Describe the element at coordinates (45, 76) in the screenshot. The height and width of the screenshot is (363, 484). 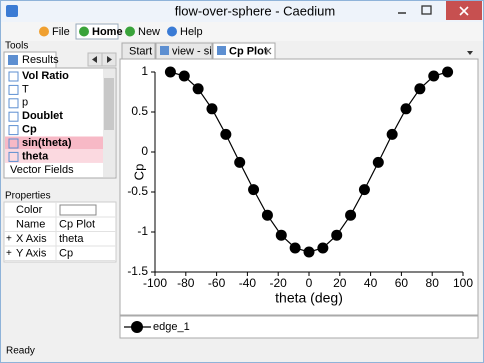
I see `result-item: Vol Ratio` at that location.